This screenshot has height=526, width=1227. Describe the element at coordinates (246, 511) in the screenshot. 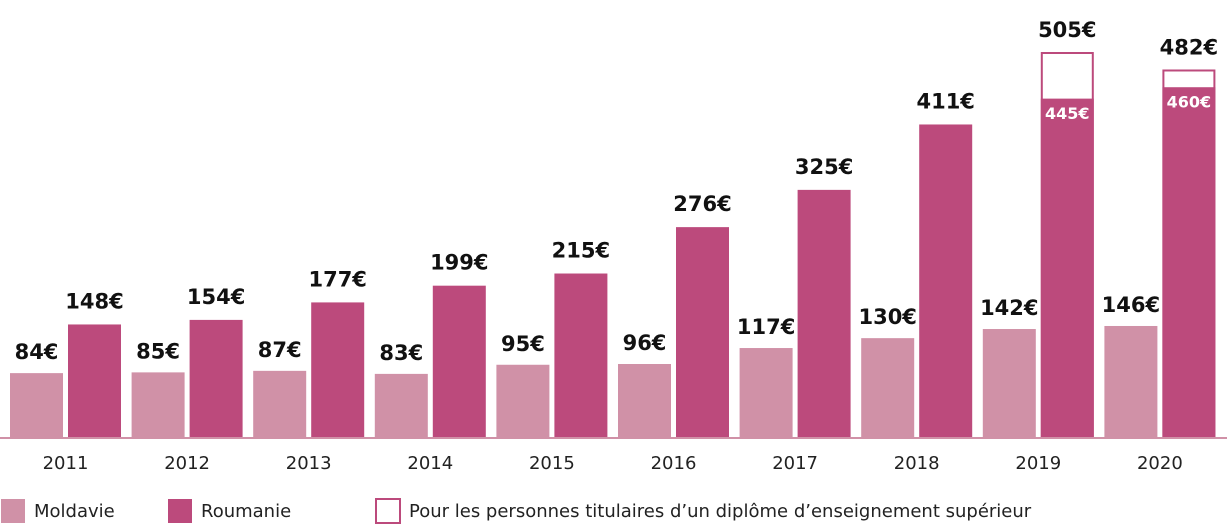

I see `legend-label: Roumanie` at that location.